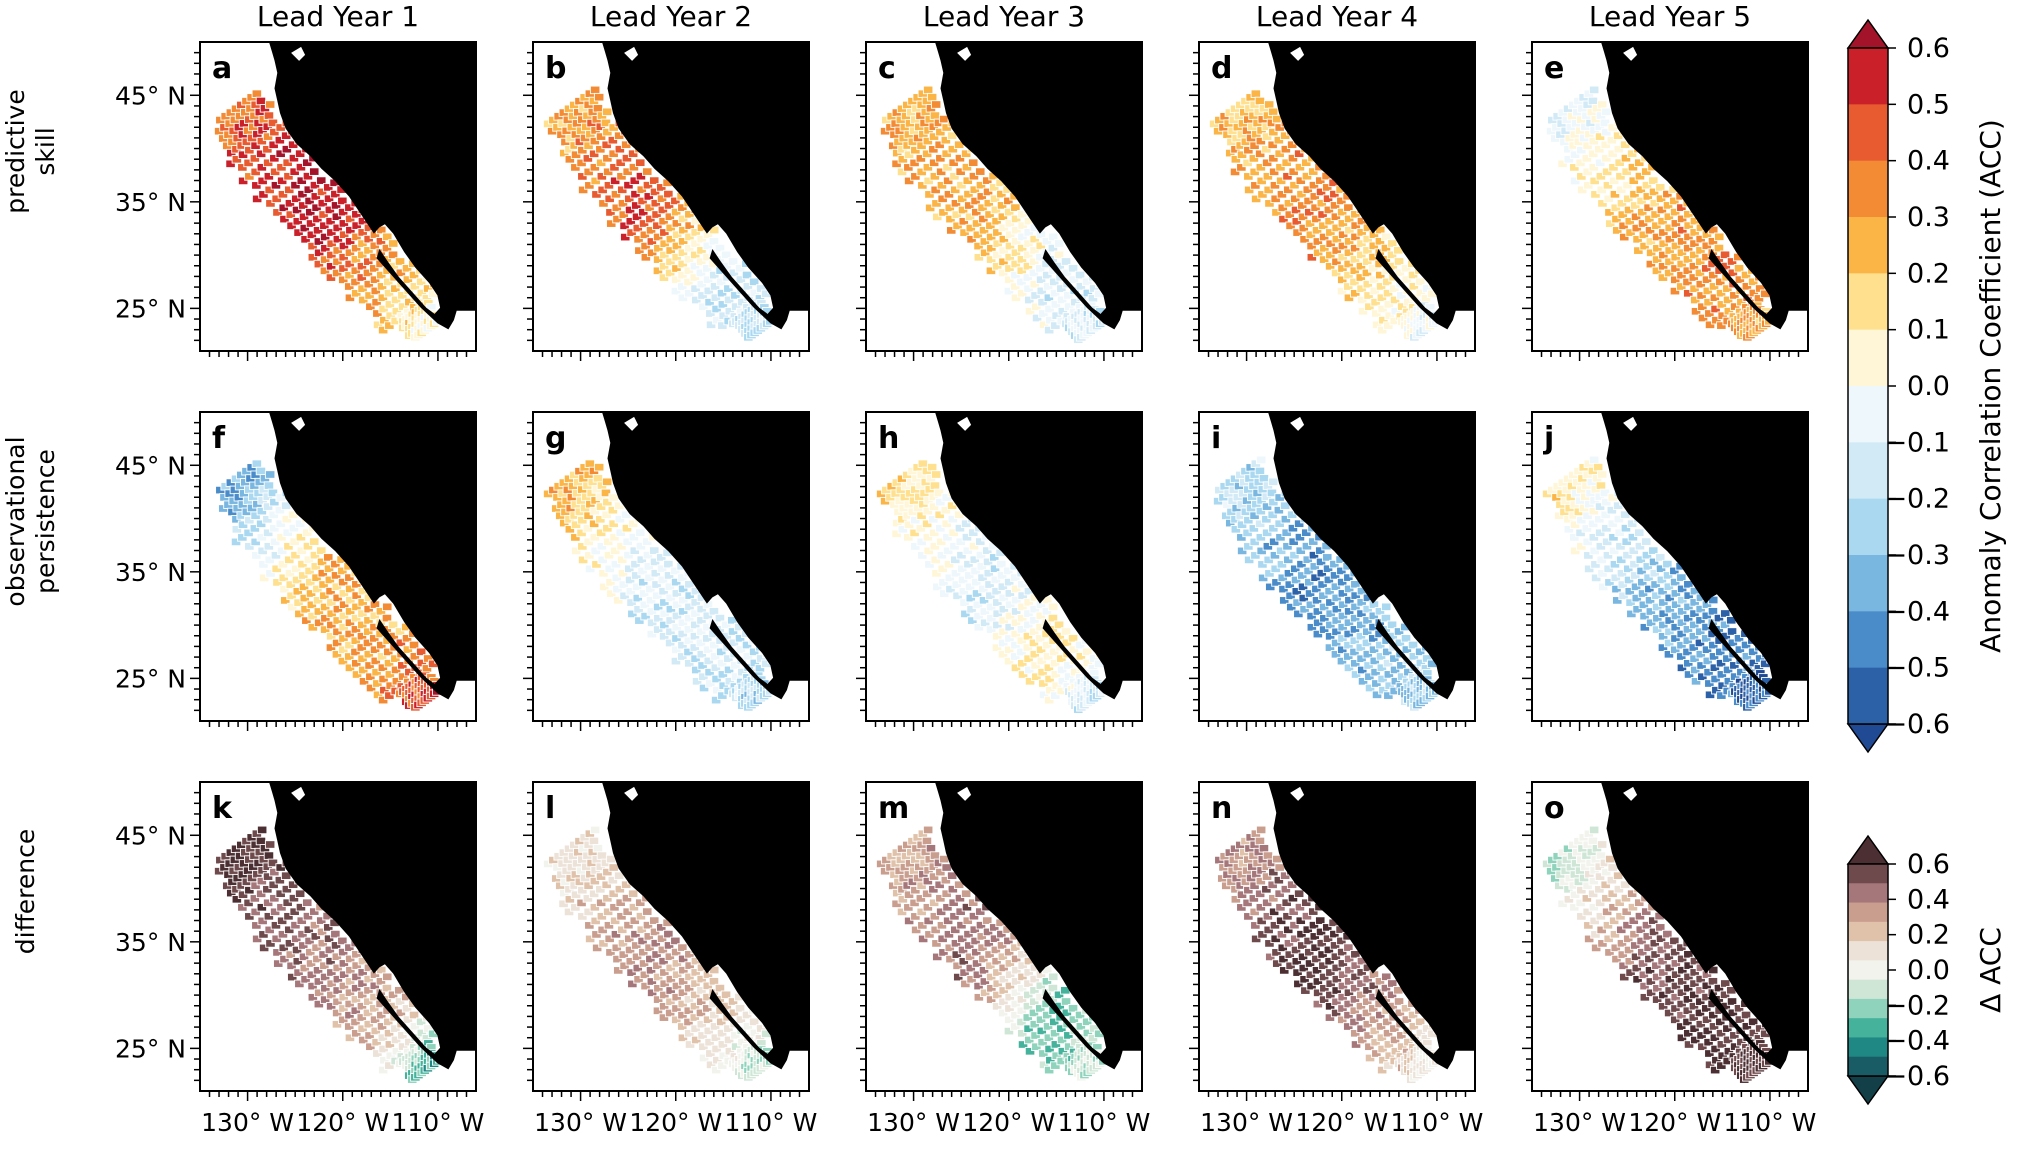  What do you see at coordinates (15, 151) in the screenshot?
I see `row-title-line: predictive` at bounding box center [15, 151].